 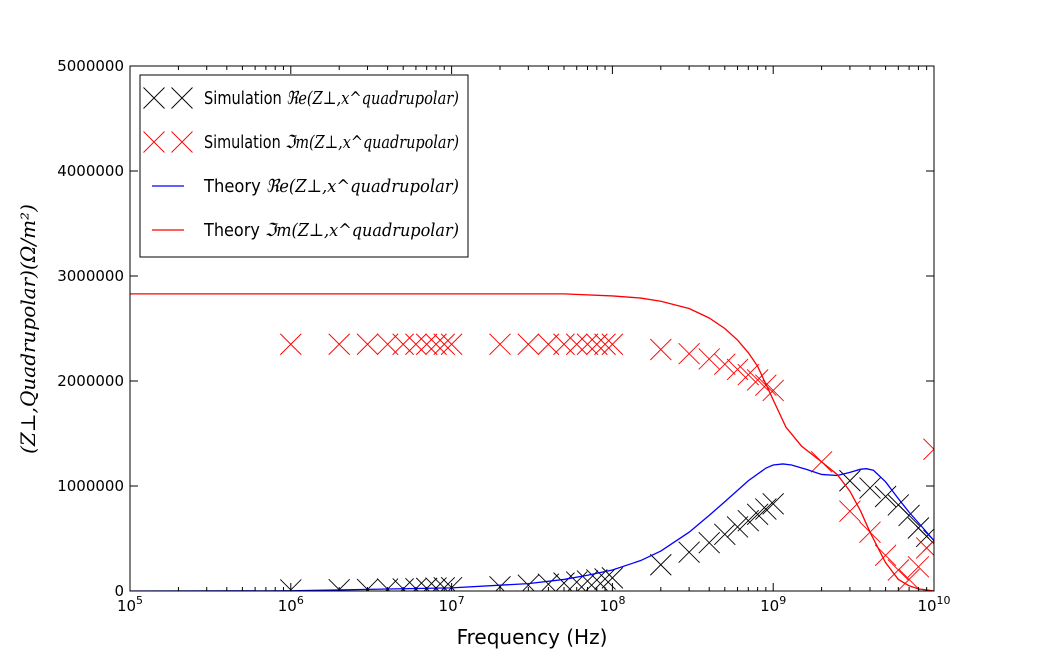 I want to click on legend-label: Simulation ℑm(Z⊥,x^quadrupolar), so click(x=331, y=142).